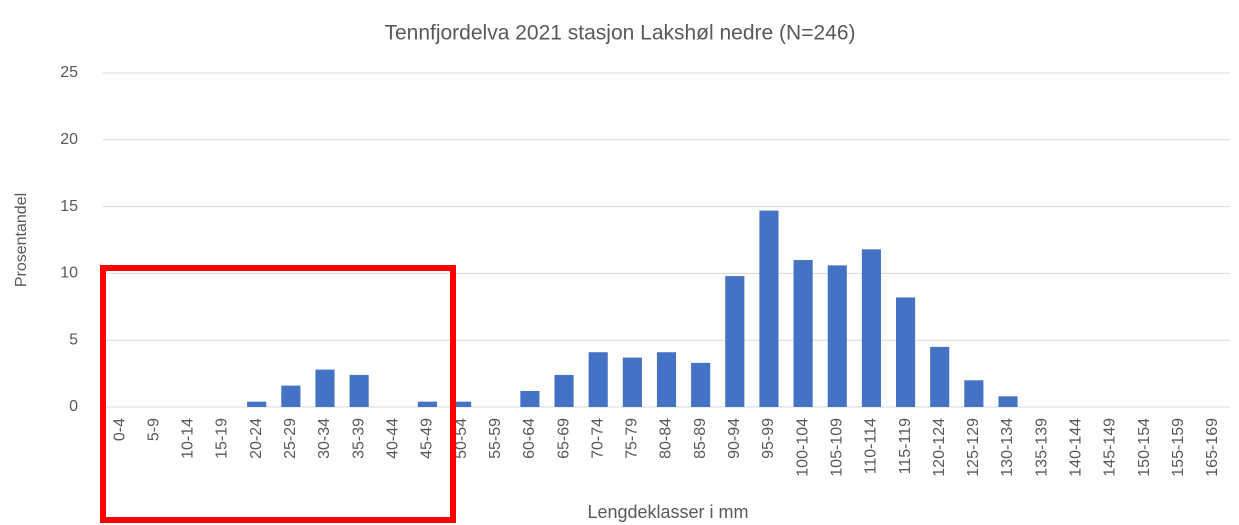  What do you see at coordinates (1041, 447) in the screenshot?
I see `x-tick-label: 135-139` at bounding box center [1041, 447].